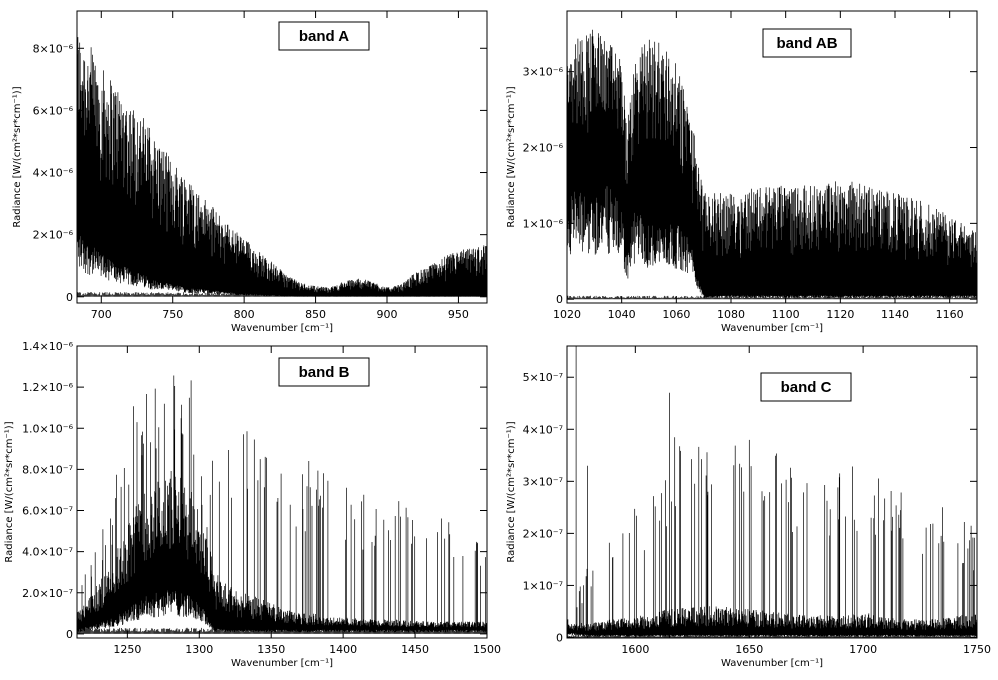 Image resolution: width=998 pixels, height=680 pixels. Describe the element at coordinates (676, 314) in the screenshot. I see `x-tick-label: 1060` at that location.